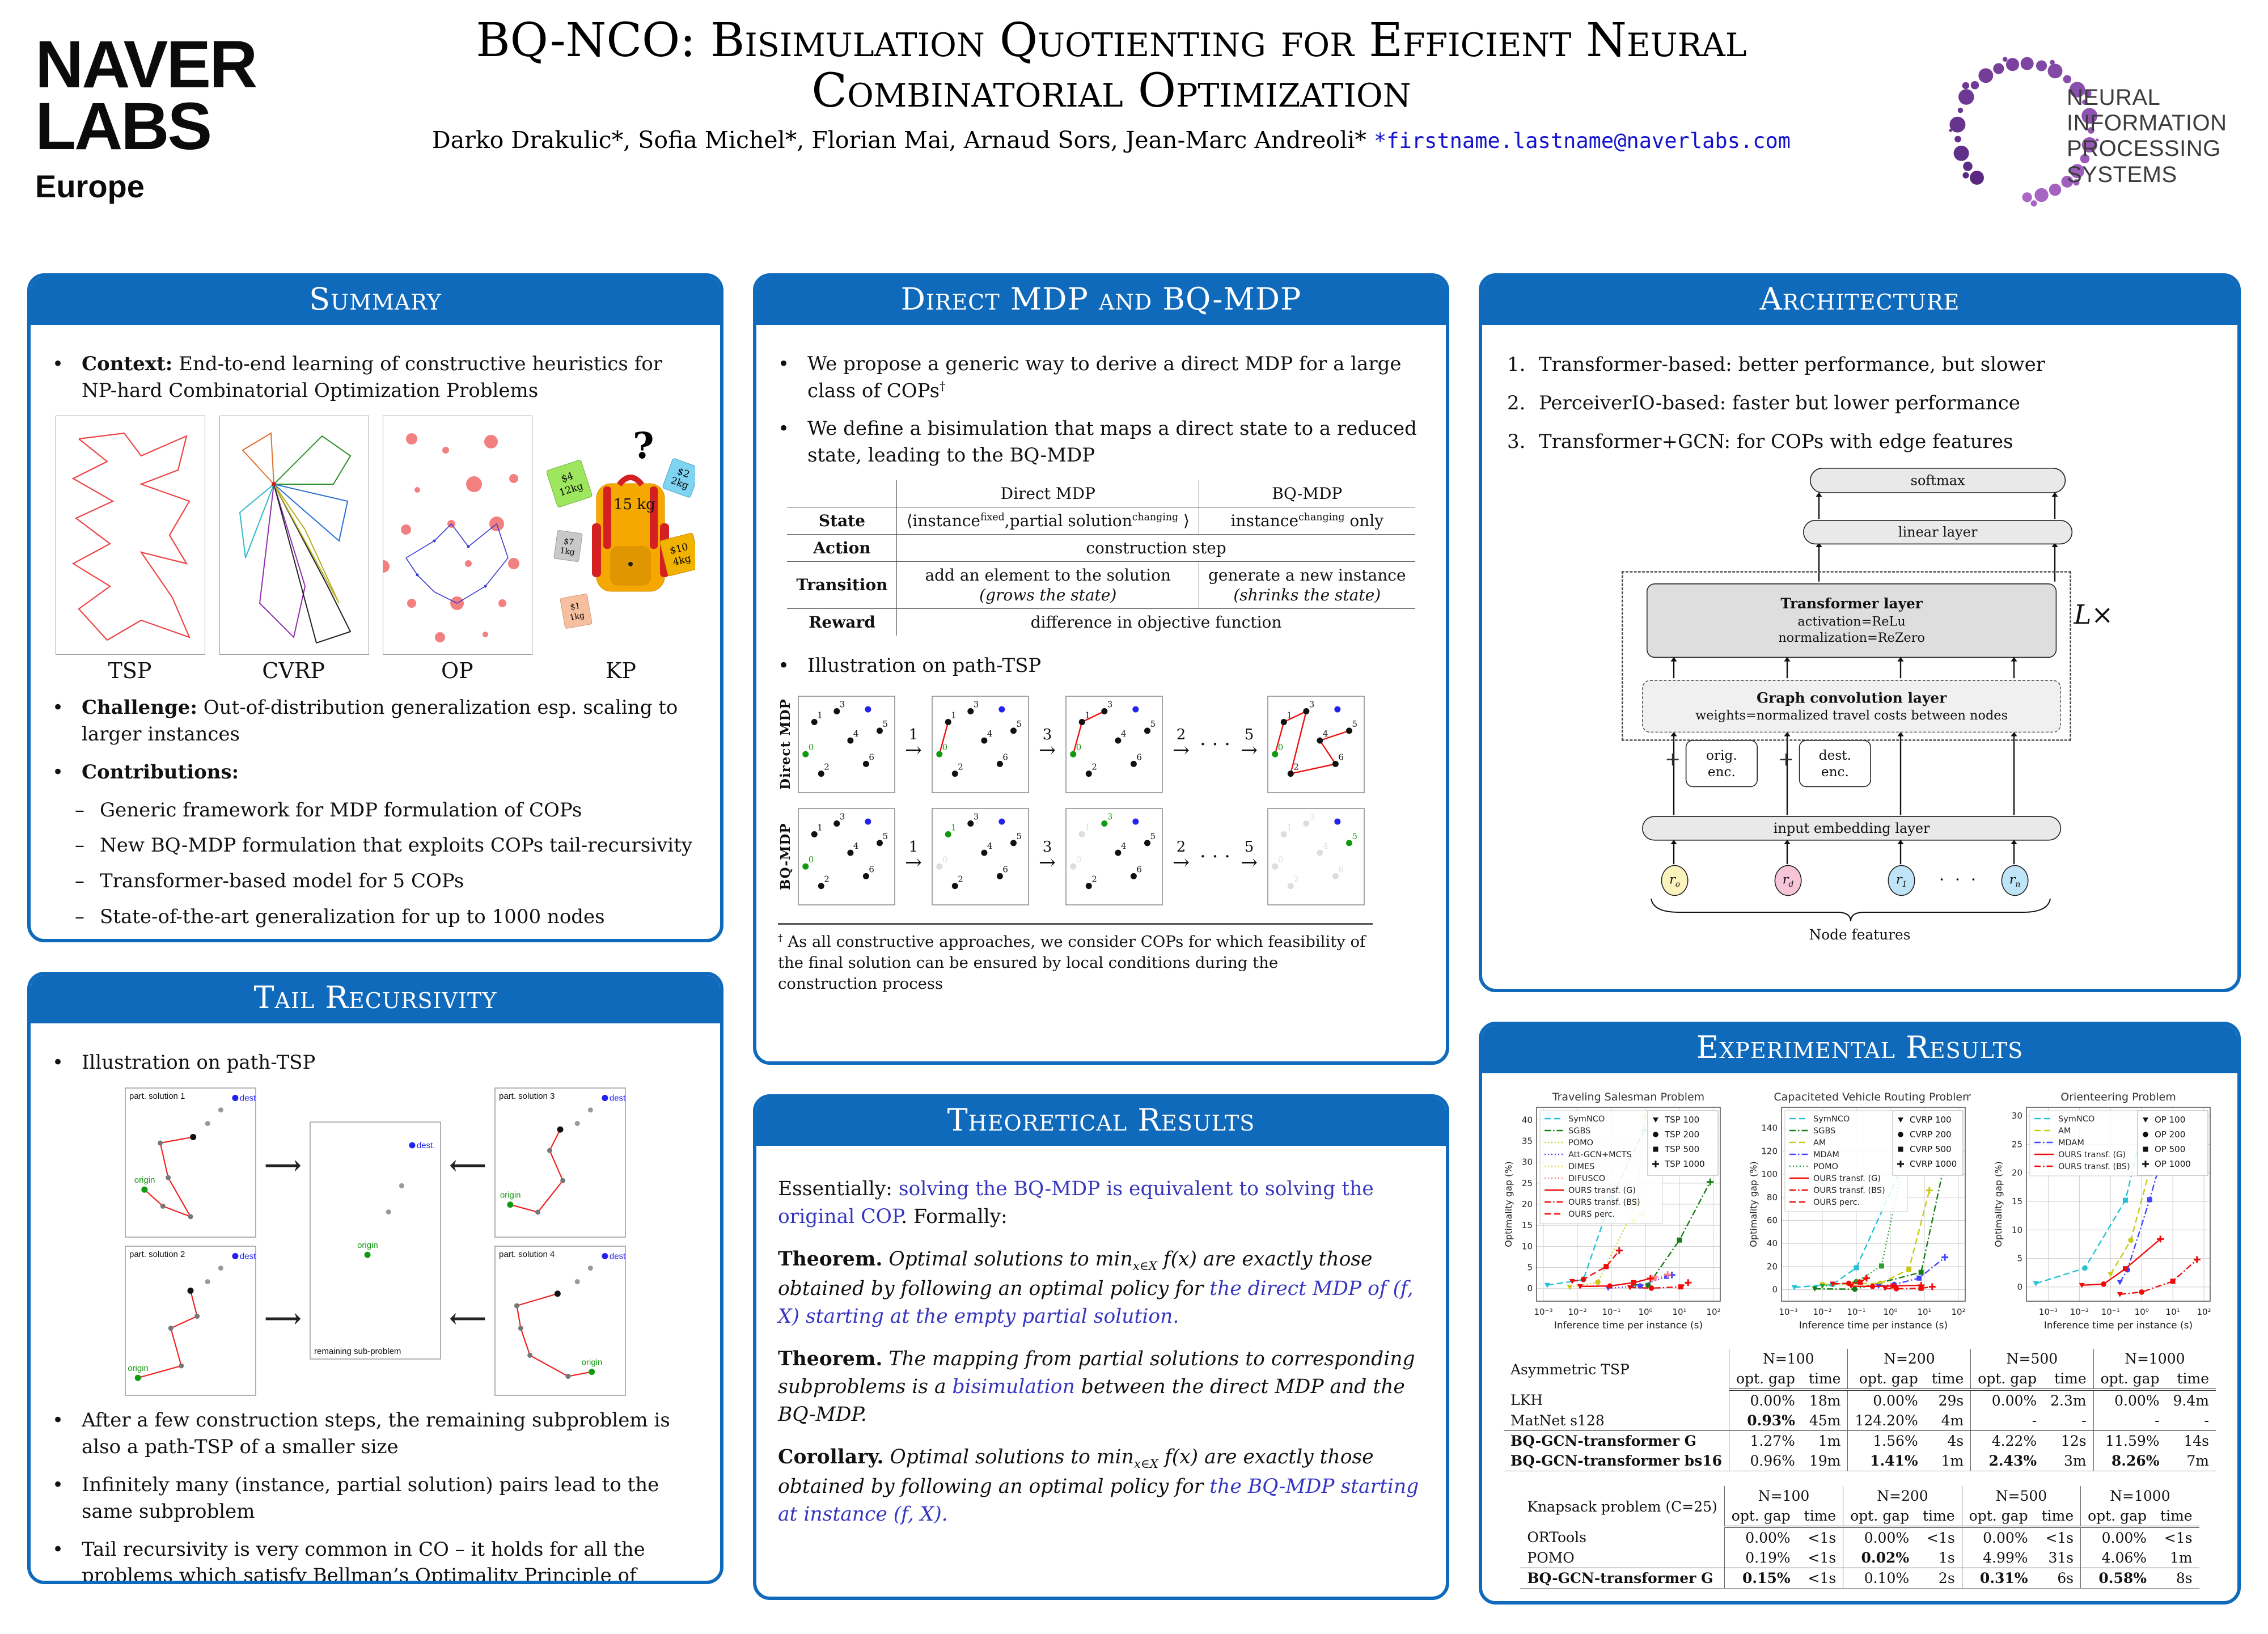  I want to click on col-group: N=100, so click(1788, 1359).